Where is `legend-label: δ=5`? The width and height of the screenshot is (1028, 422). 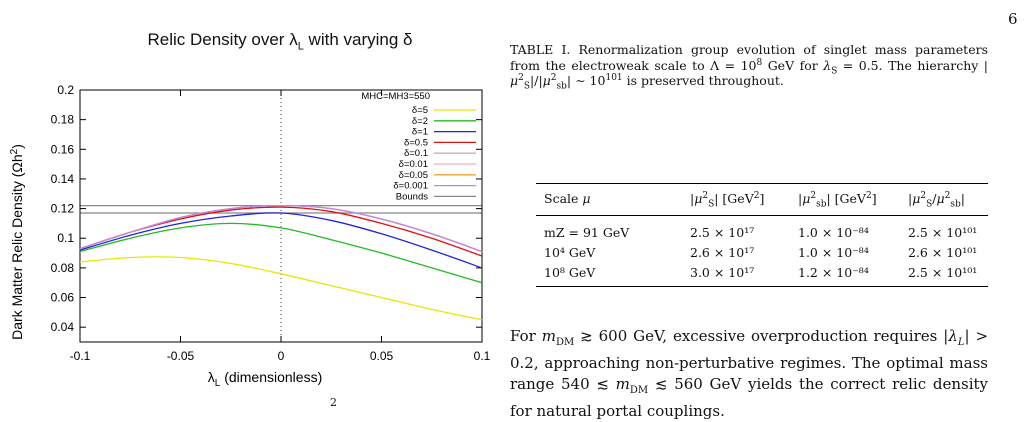 legend-label: δ=5 is located at coordinates (420, 110).